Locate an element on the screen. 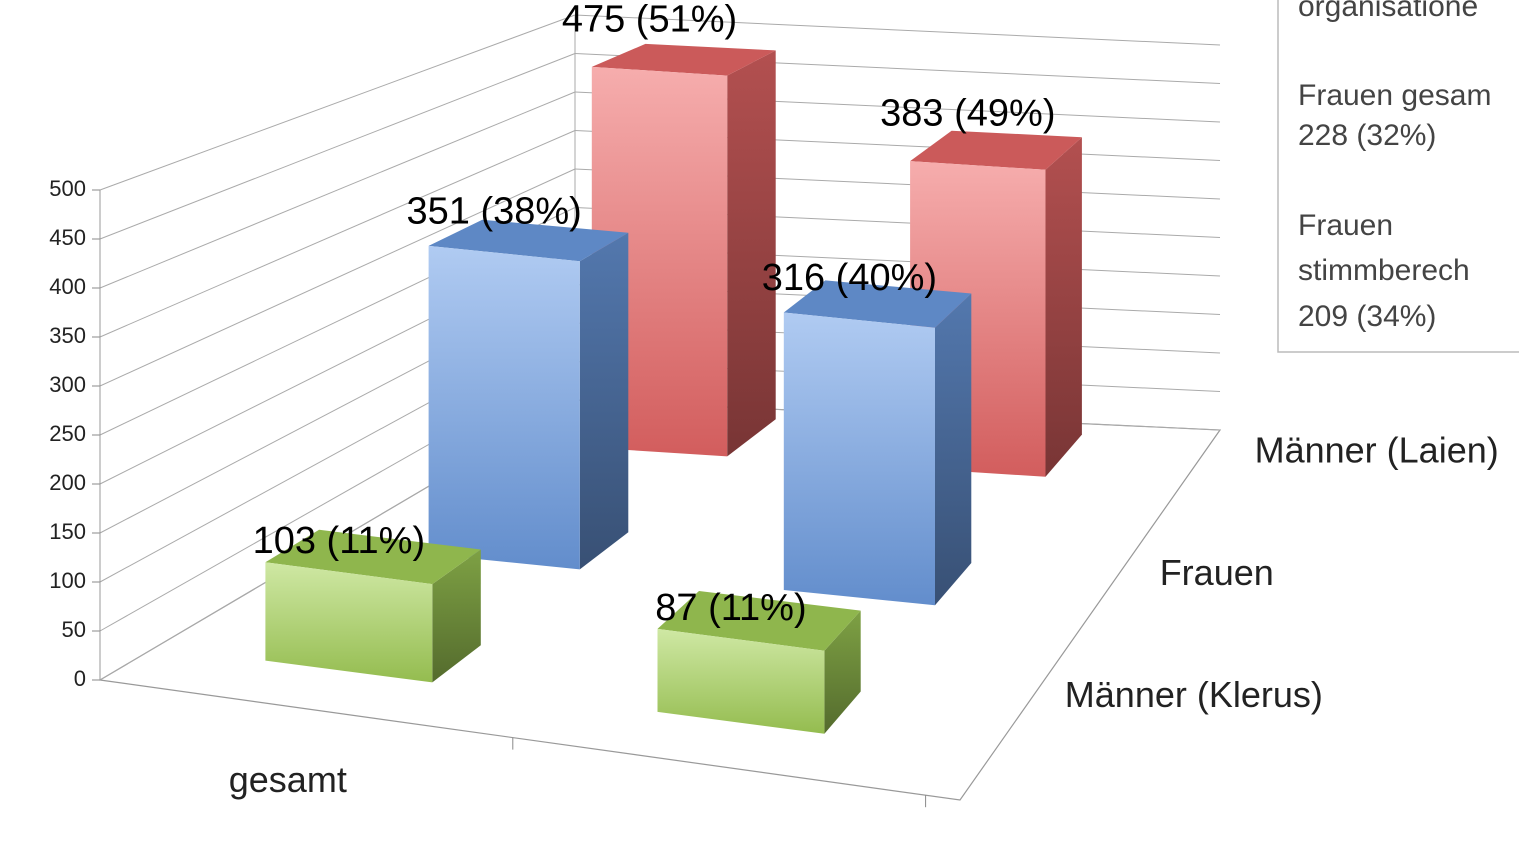 This screenshot has height=856, width=1519. annotation: organisatione is located at coordinates (1388, 11).